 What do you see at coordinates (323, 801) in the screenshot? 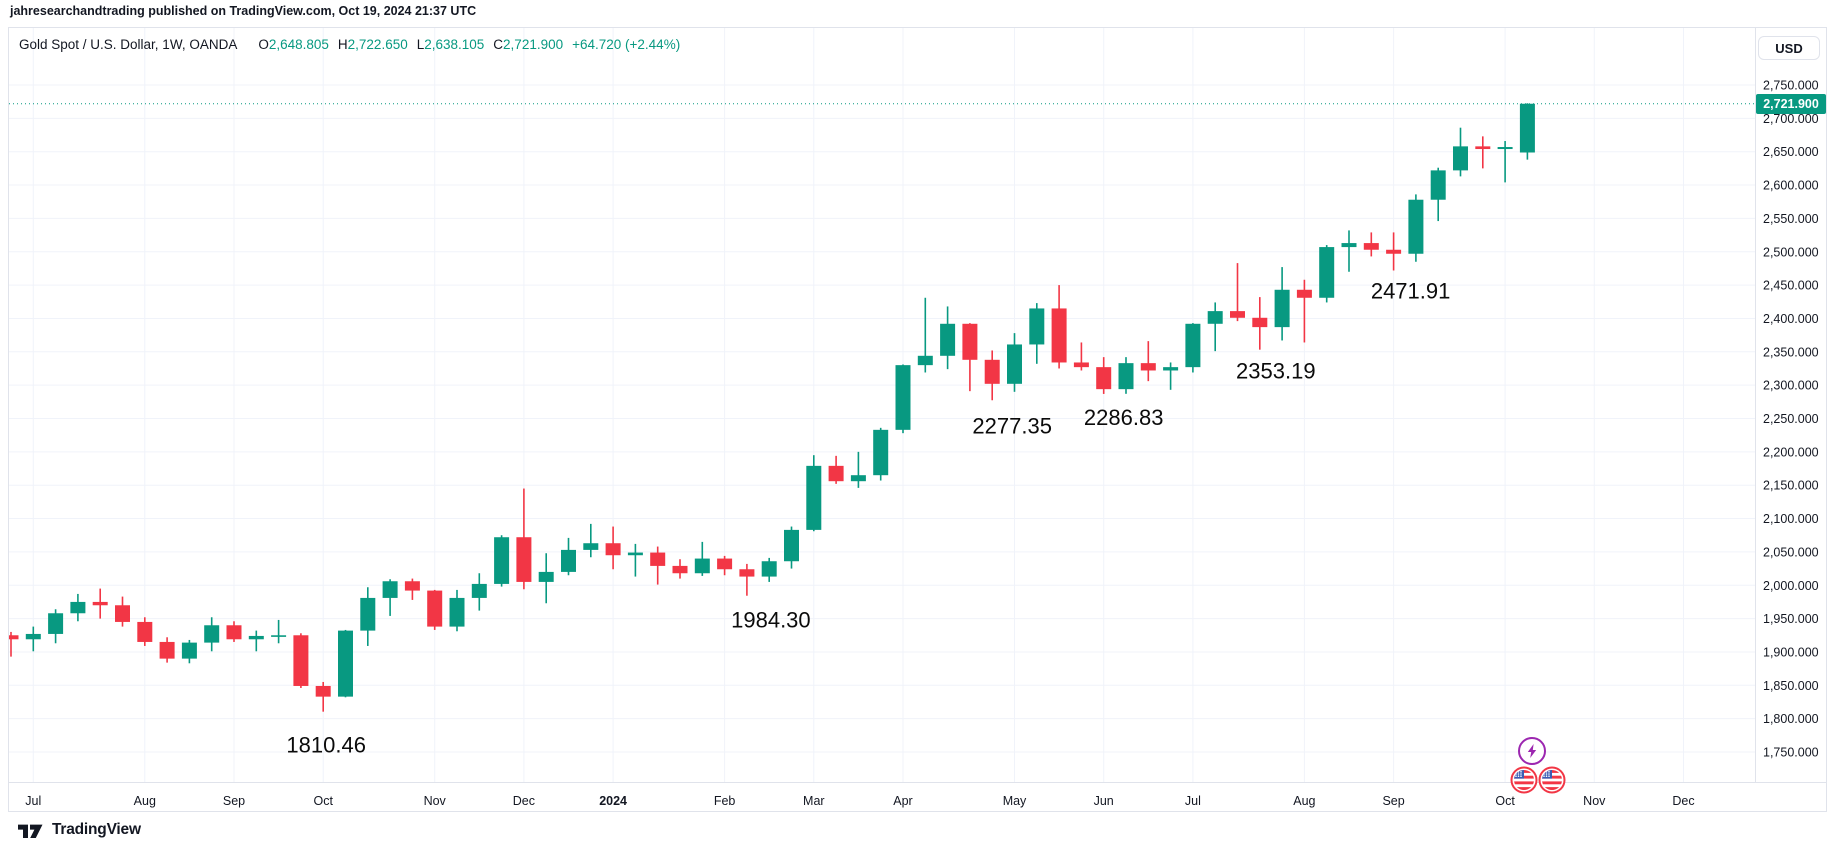
I see `month-label: Oct` at bounding box center [323, 801].